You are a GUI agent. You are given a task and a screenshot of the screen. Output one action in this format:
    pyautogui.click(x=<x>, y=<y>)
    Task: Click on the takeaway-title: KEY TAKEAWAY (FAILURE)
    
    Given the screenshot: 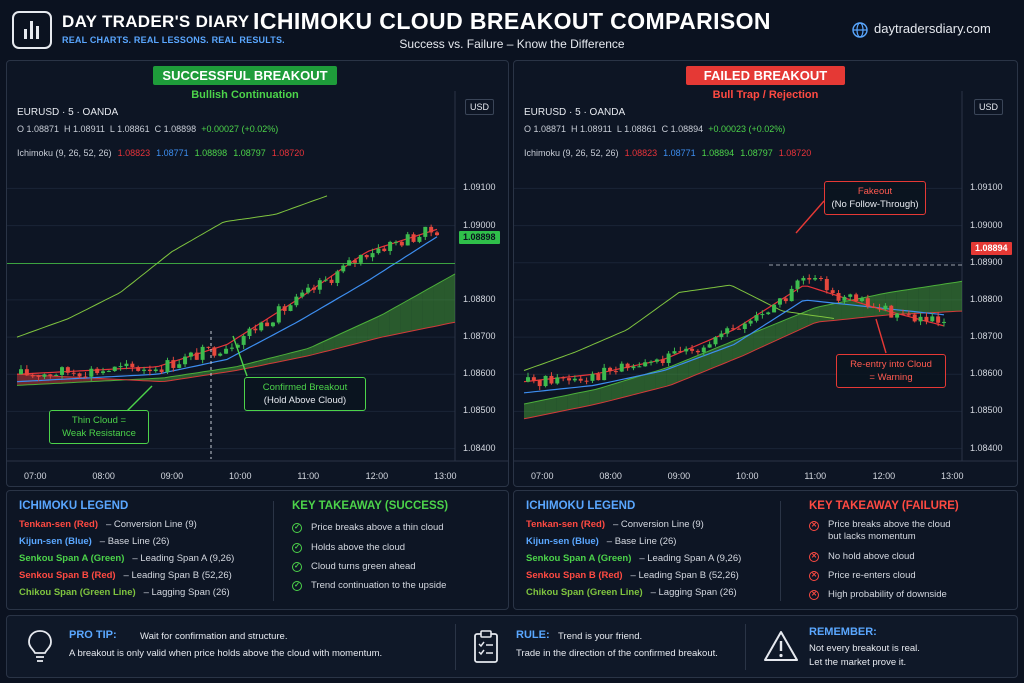 What is the action you would take?
    pyautogui.click(x=884, y=506)
    